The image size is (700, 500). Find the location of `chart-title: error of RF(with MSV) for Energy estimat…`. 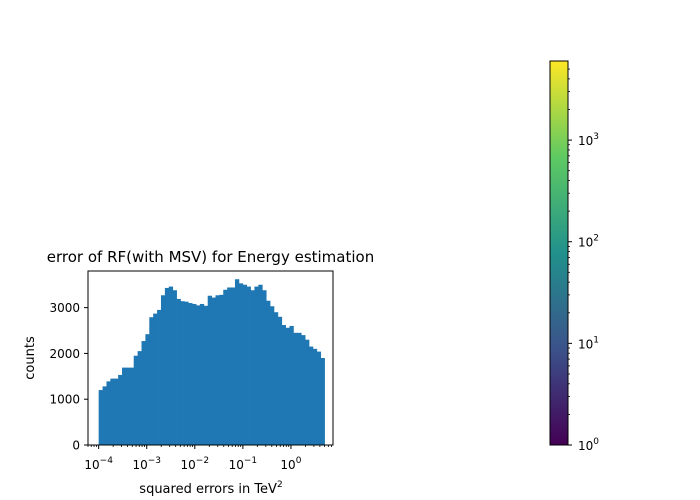

chart-title: error of RF(with MSV) for Energy estimat… is located at coordinates (210, 257).